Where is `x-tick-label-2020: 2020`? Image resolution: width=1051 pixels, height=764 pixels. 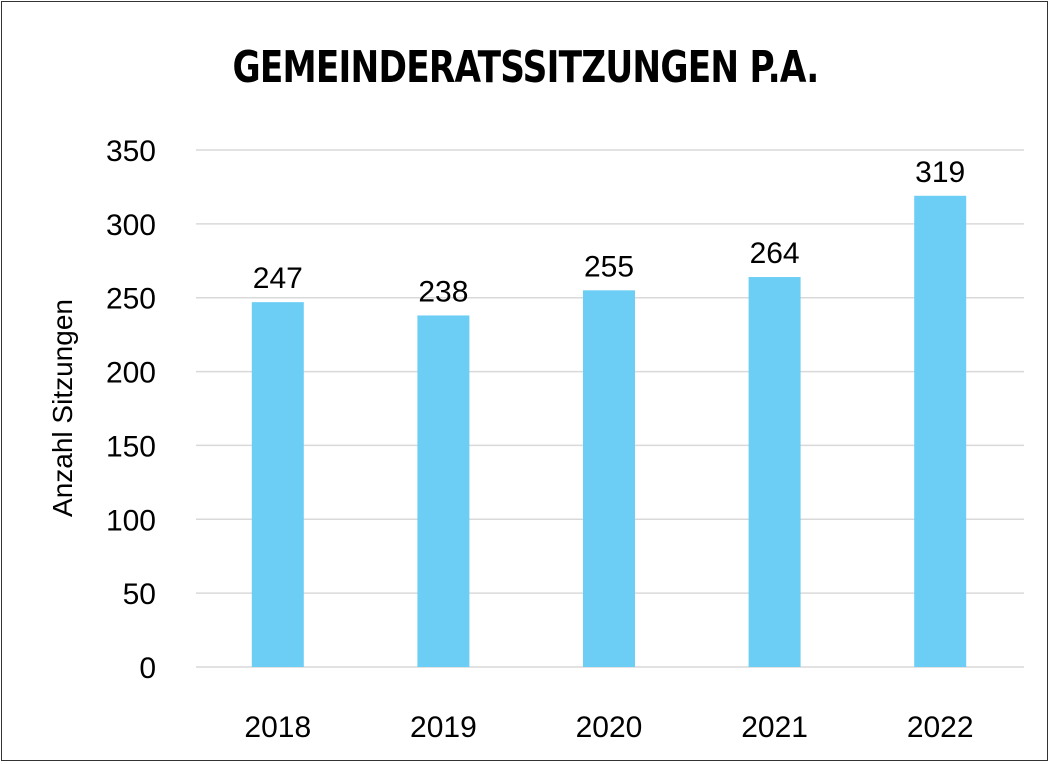
x-tick-label-2020: 2020 is located at coordinates (609, 727).